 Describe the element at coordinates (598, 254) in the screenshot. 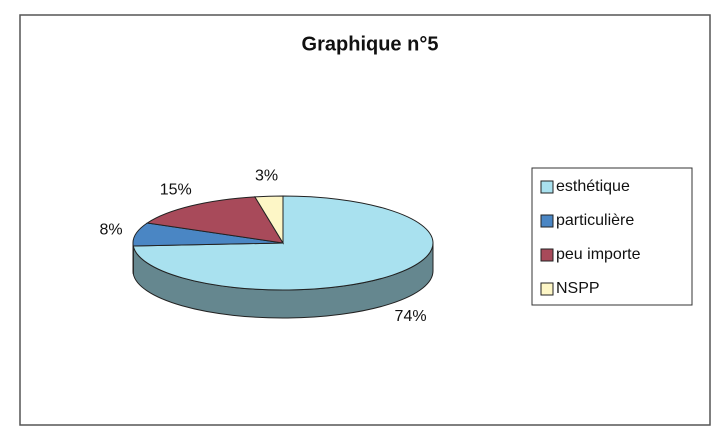

I see `legend-label: peu importe` at that location.